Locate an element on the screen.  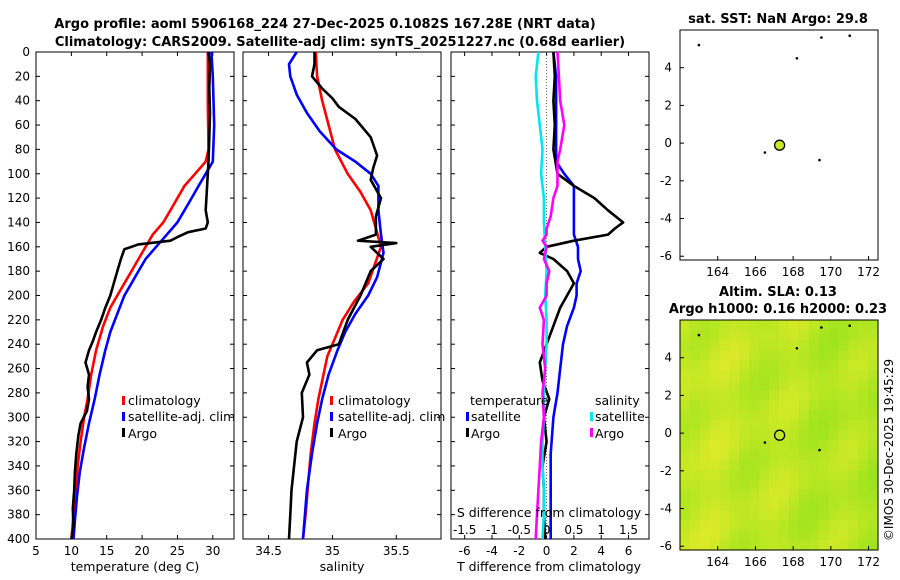
x-tick-label: 4 is located at coordinates (601, 551).